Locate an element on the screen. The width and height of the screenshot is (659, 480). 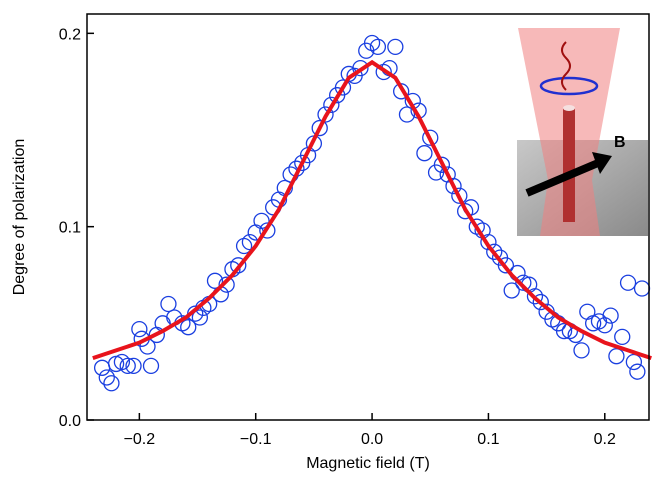
x-tick-label: 0.1 is located at coordinates (488, 439).